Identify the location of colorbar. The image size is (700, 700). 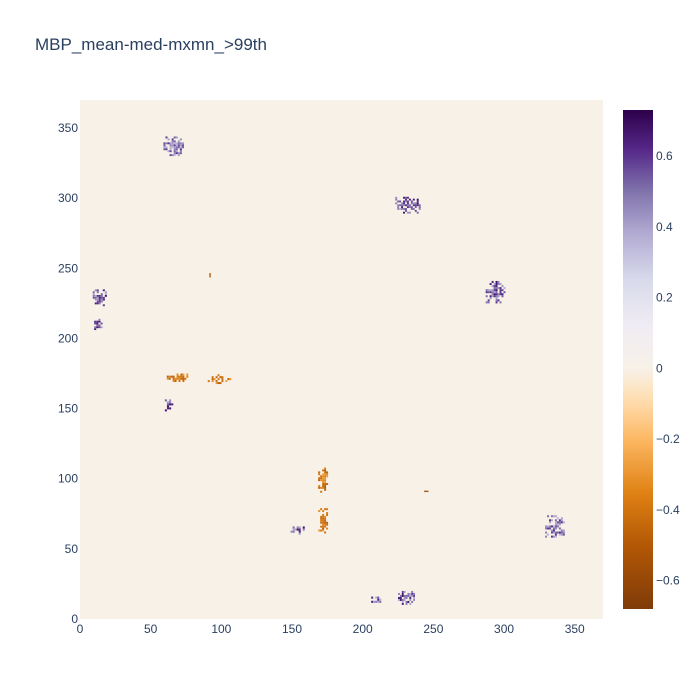
(638, 359).